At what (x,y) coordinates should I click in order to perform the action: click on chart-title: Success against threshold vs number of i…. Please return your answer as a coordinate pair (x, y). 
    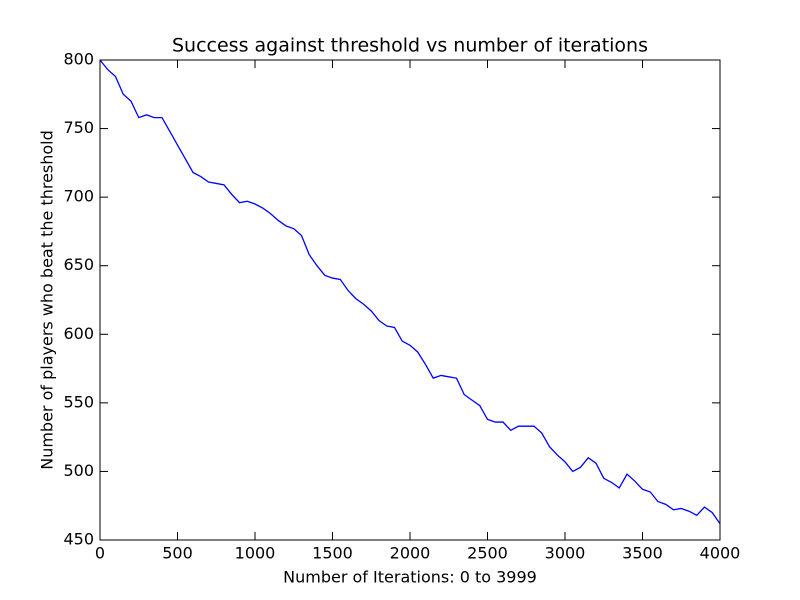
    Looking at the image, I should click on (410, 46).